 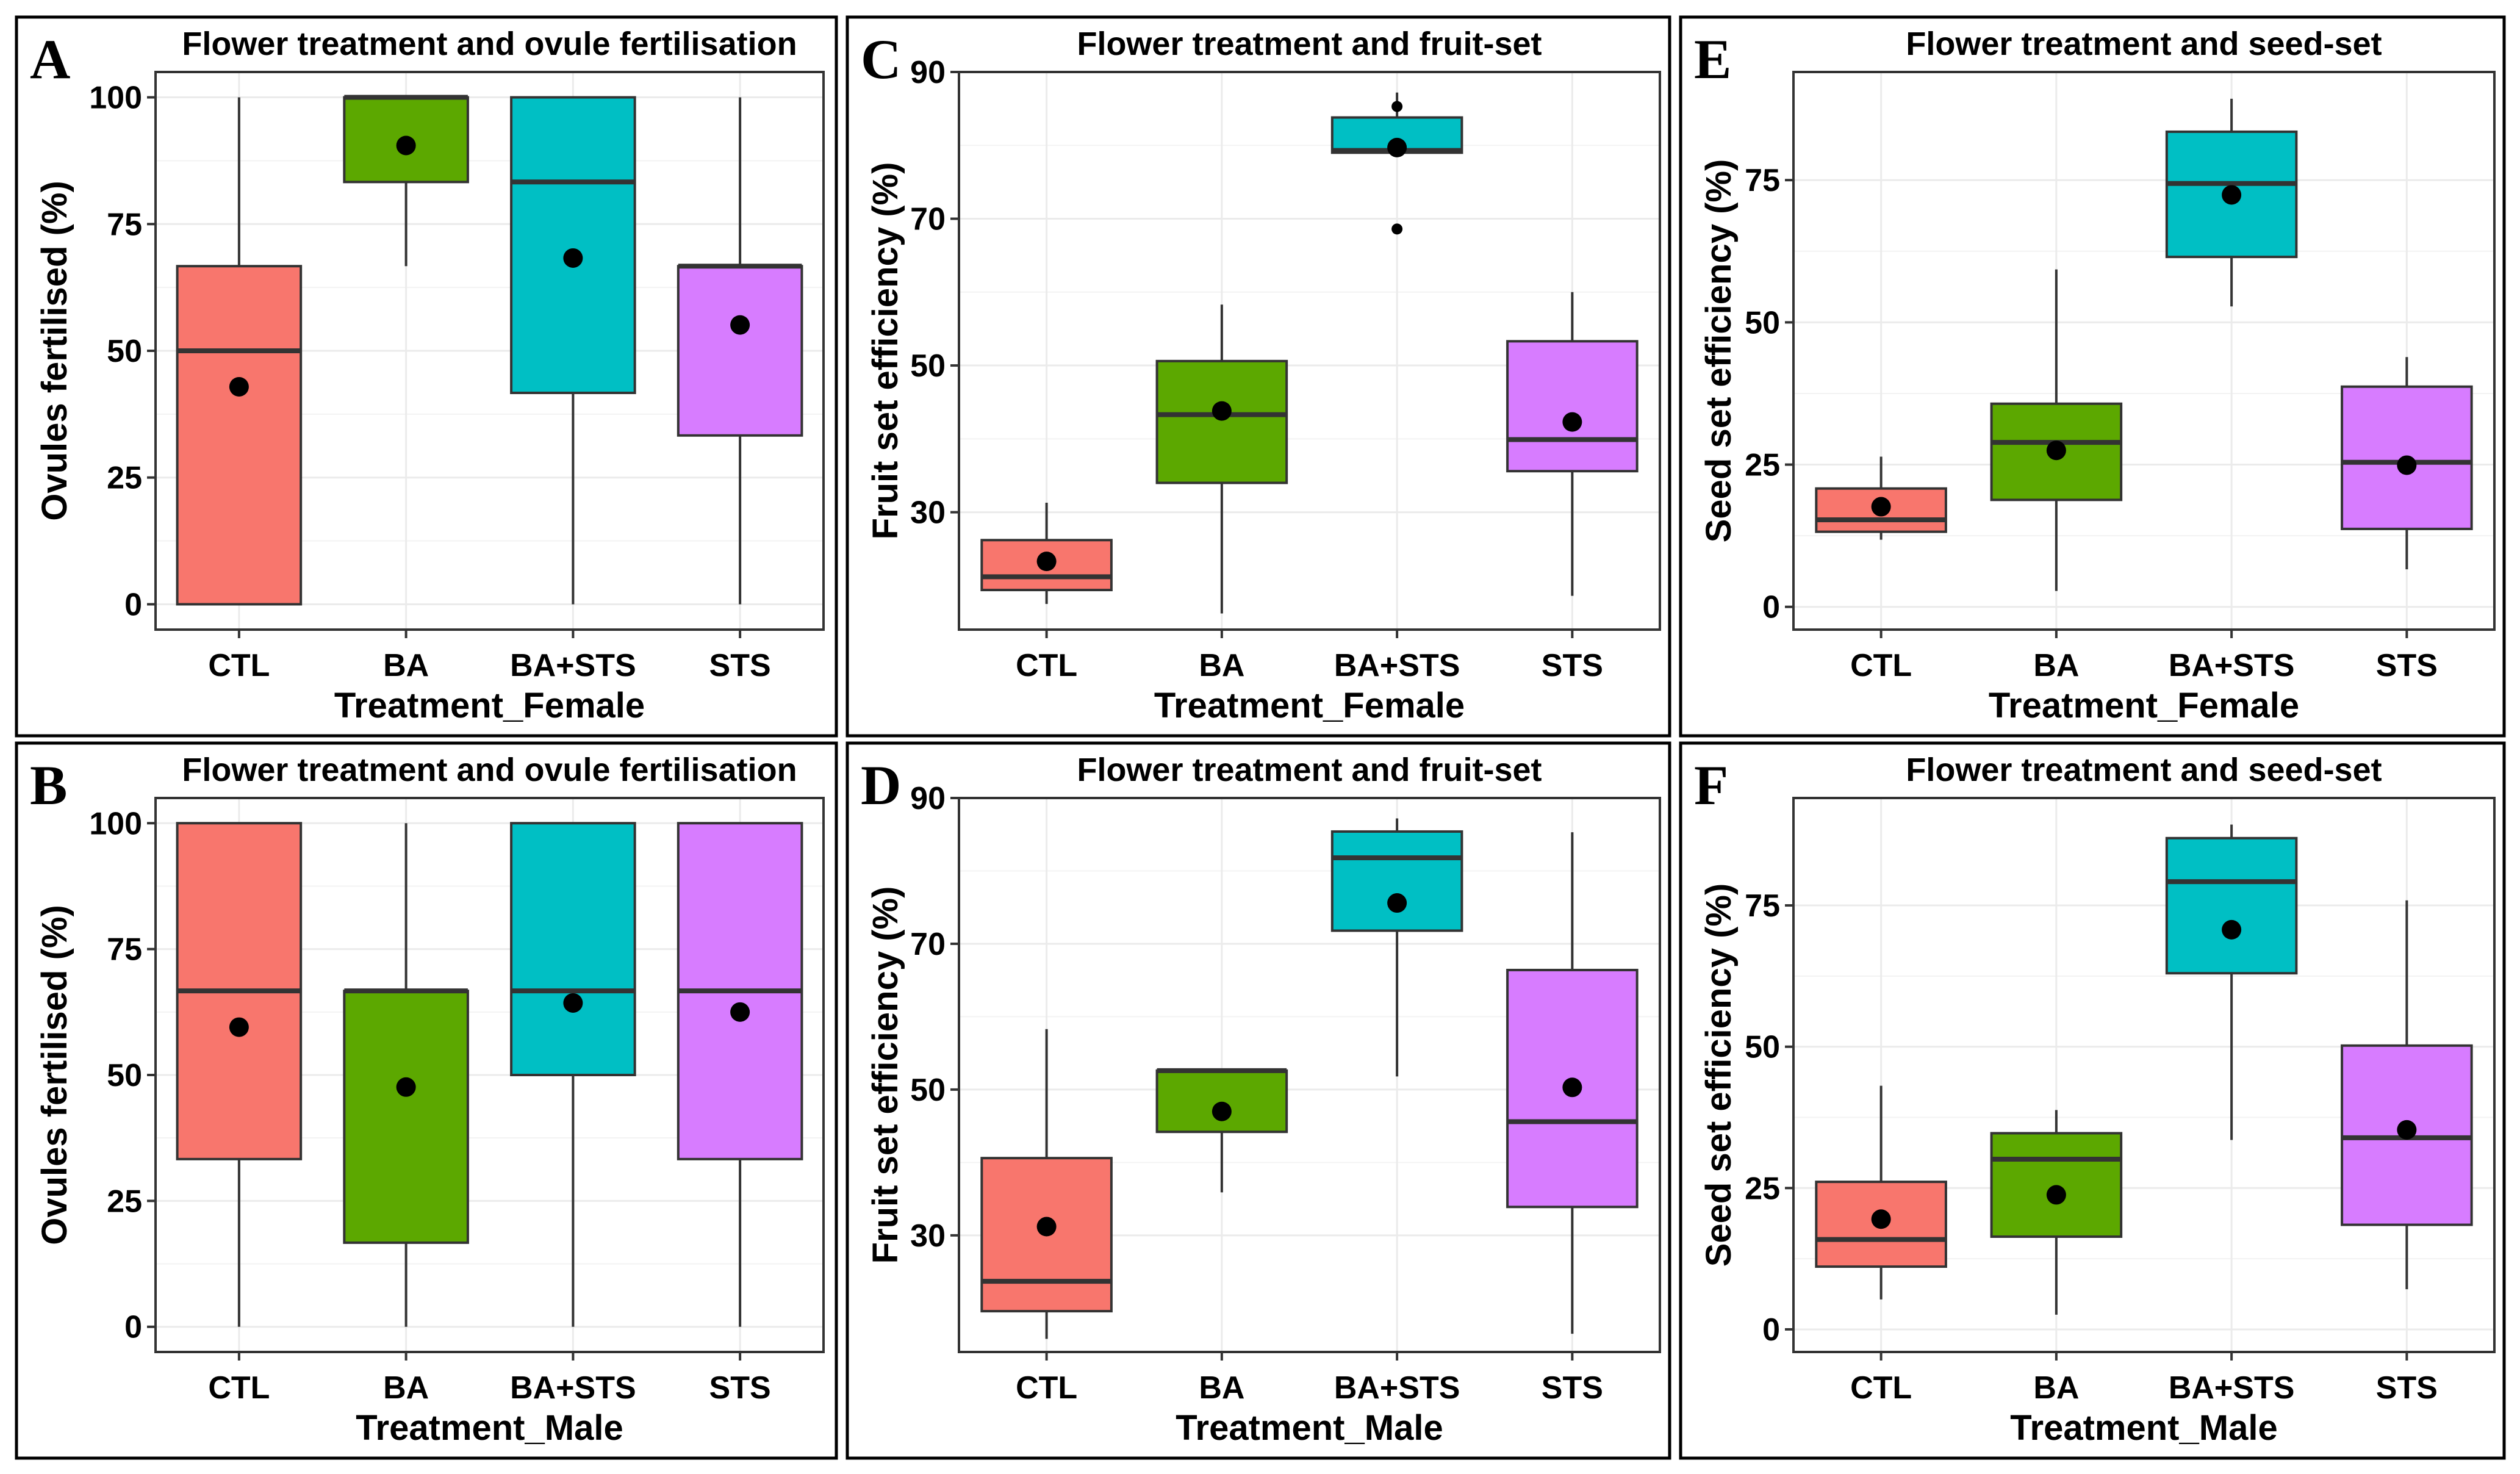 What do you see at coordinates (489, 770) in the screenshot?
I see `chart-title: Flower treatment and ovule fertilisation` at bounding box center [489, 770].